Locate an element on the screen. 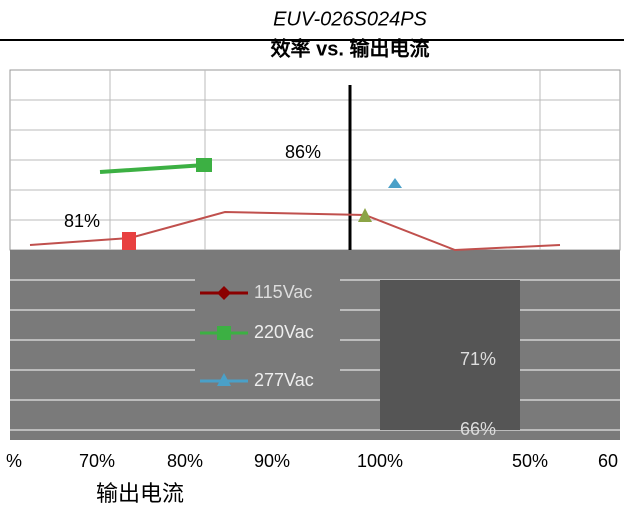  x-tick-label: 70% is located at coordinates (97, 461).